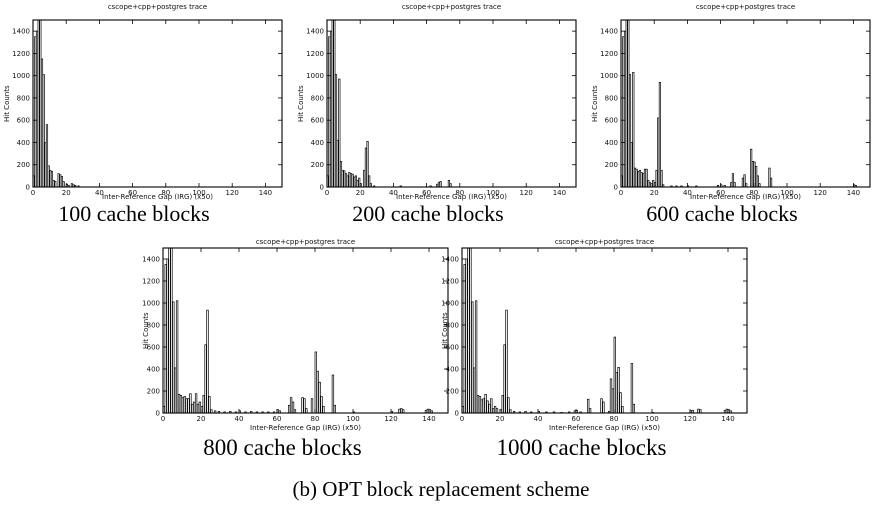  I want to click on chart-caption: 800 cache blocks, so click(282, 447).